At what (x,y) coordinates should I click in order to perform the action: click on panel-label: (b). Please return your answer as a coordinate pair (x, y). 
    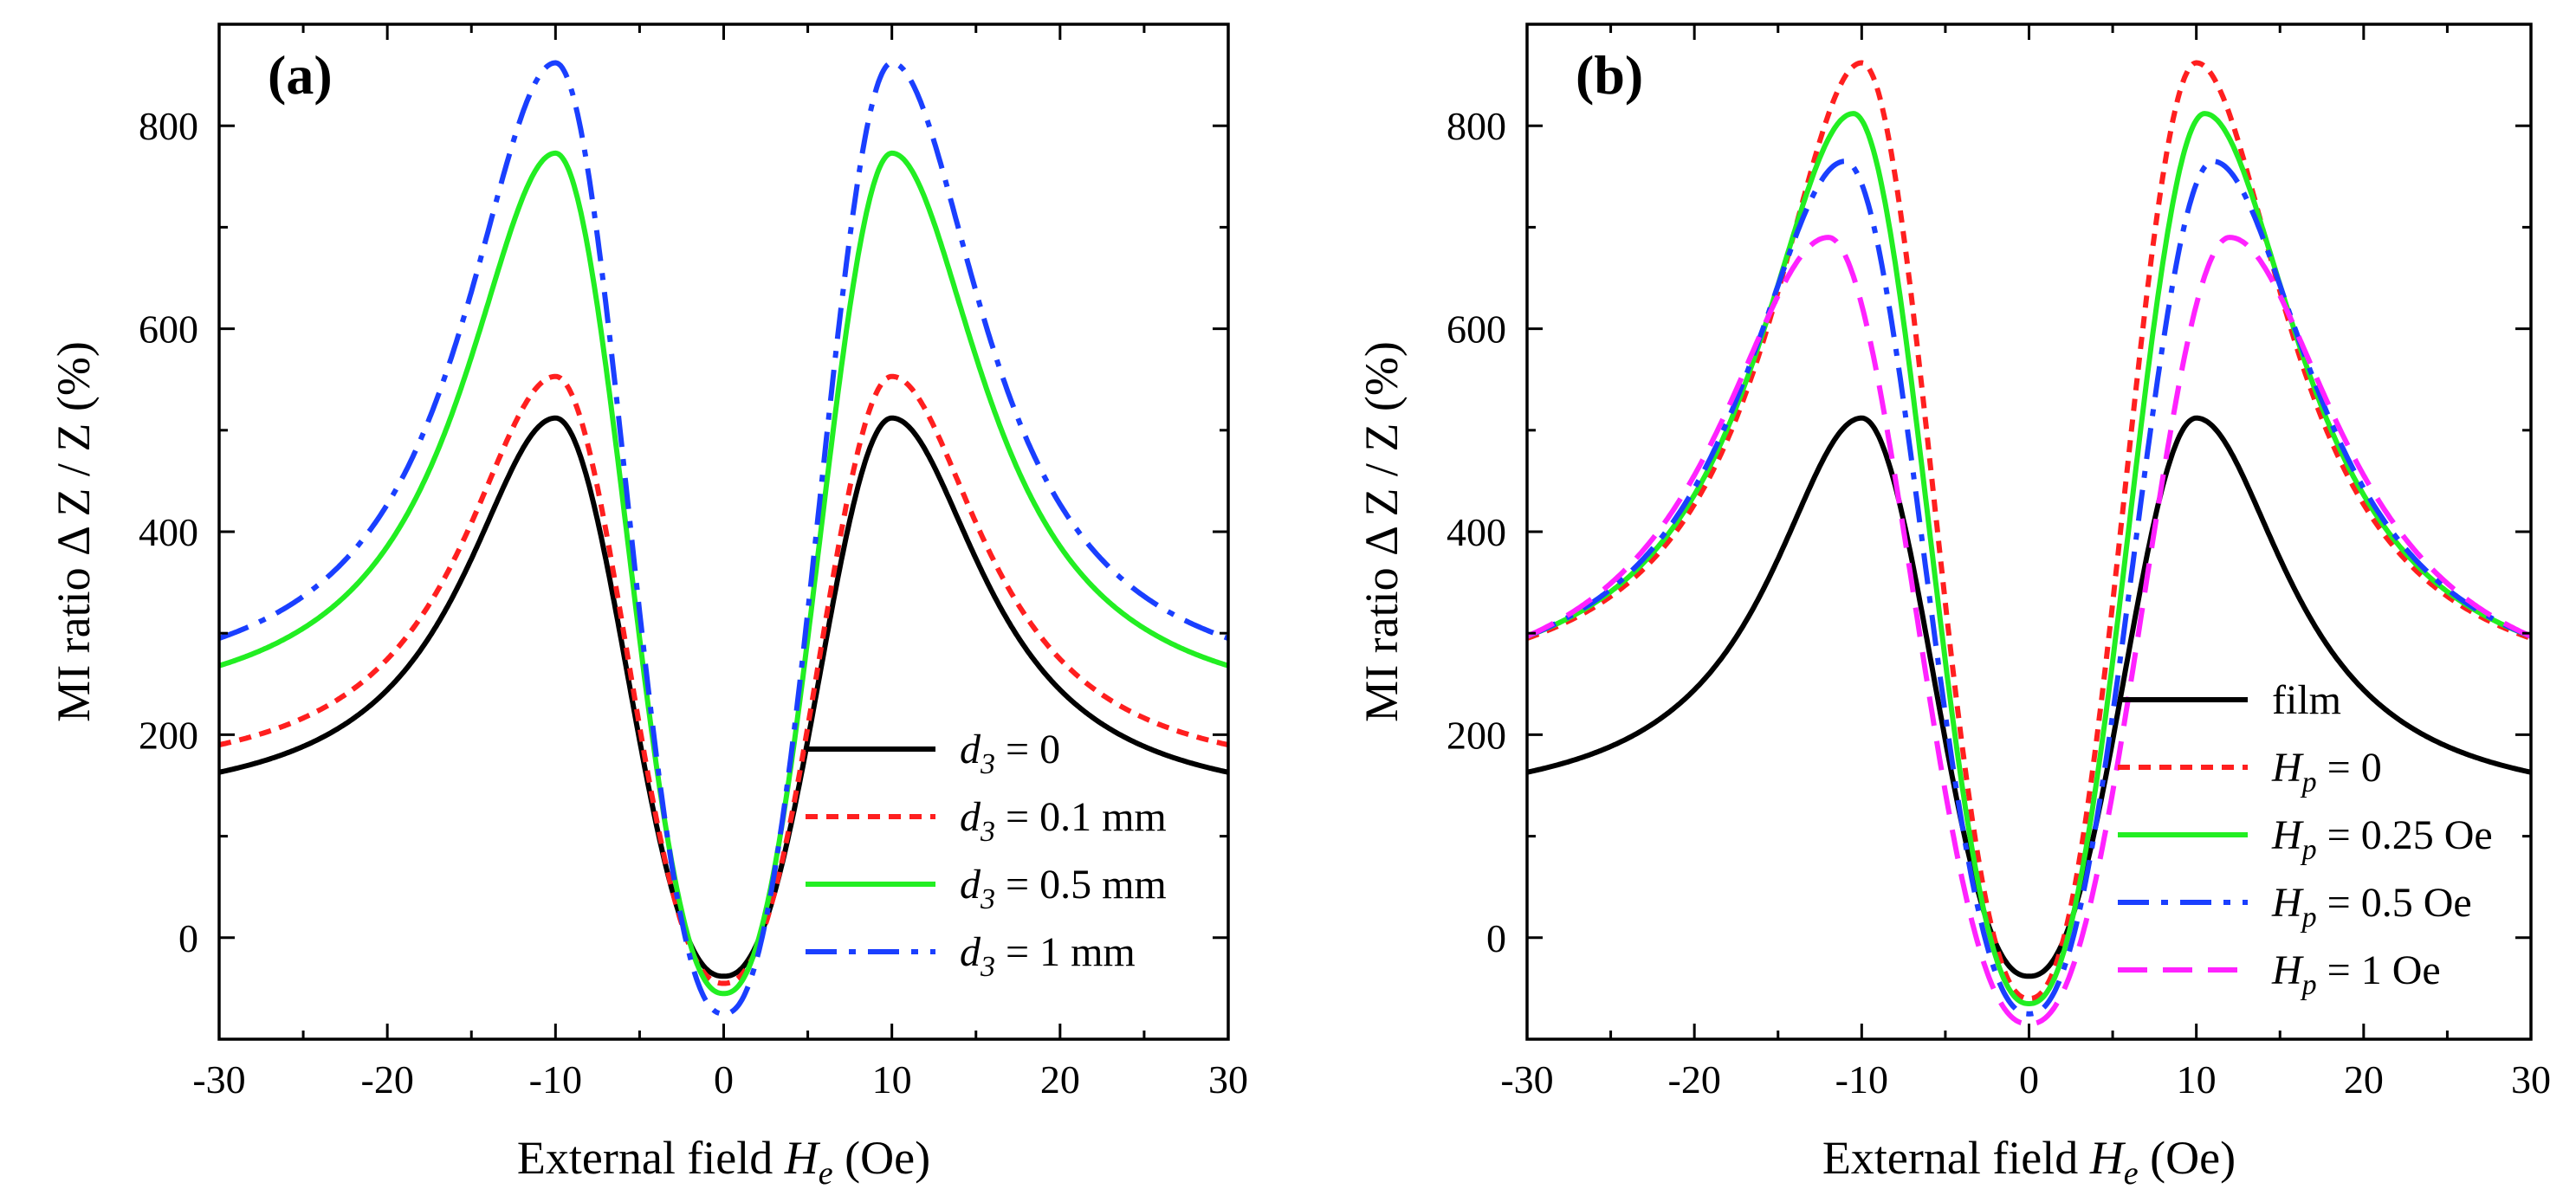
    Looking at the image, I should click on (1609, 75).